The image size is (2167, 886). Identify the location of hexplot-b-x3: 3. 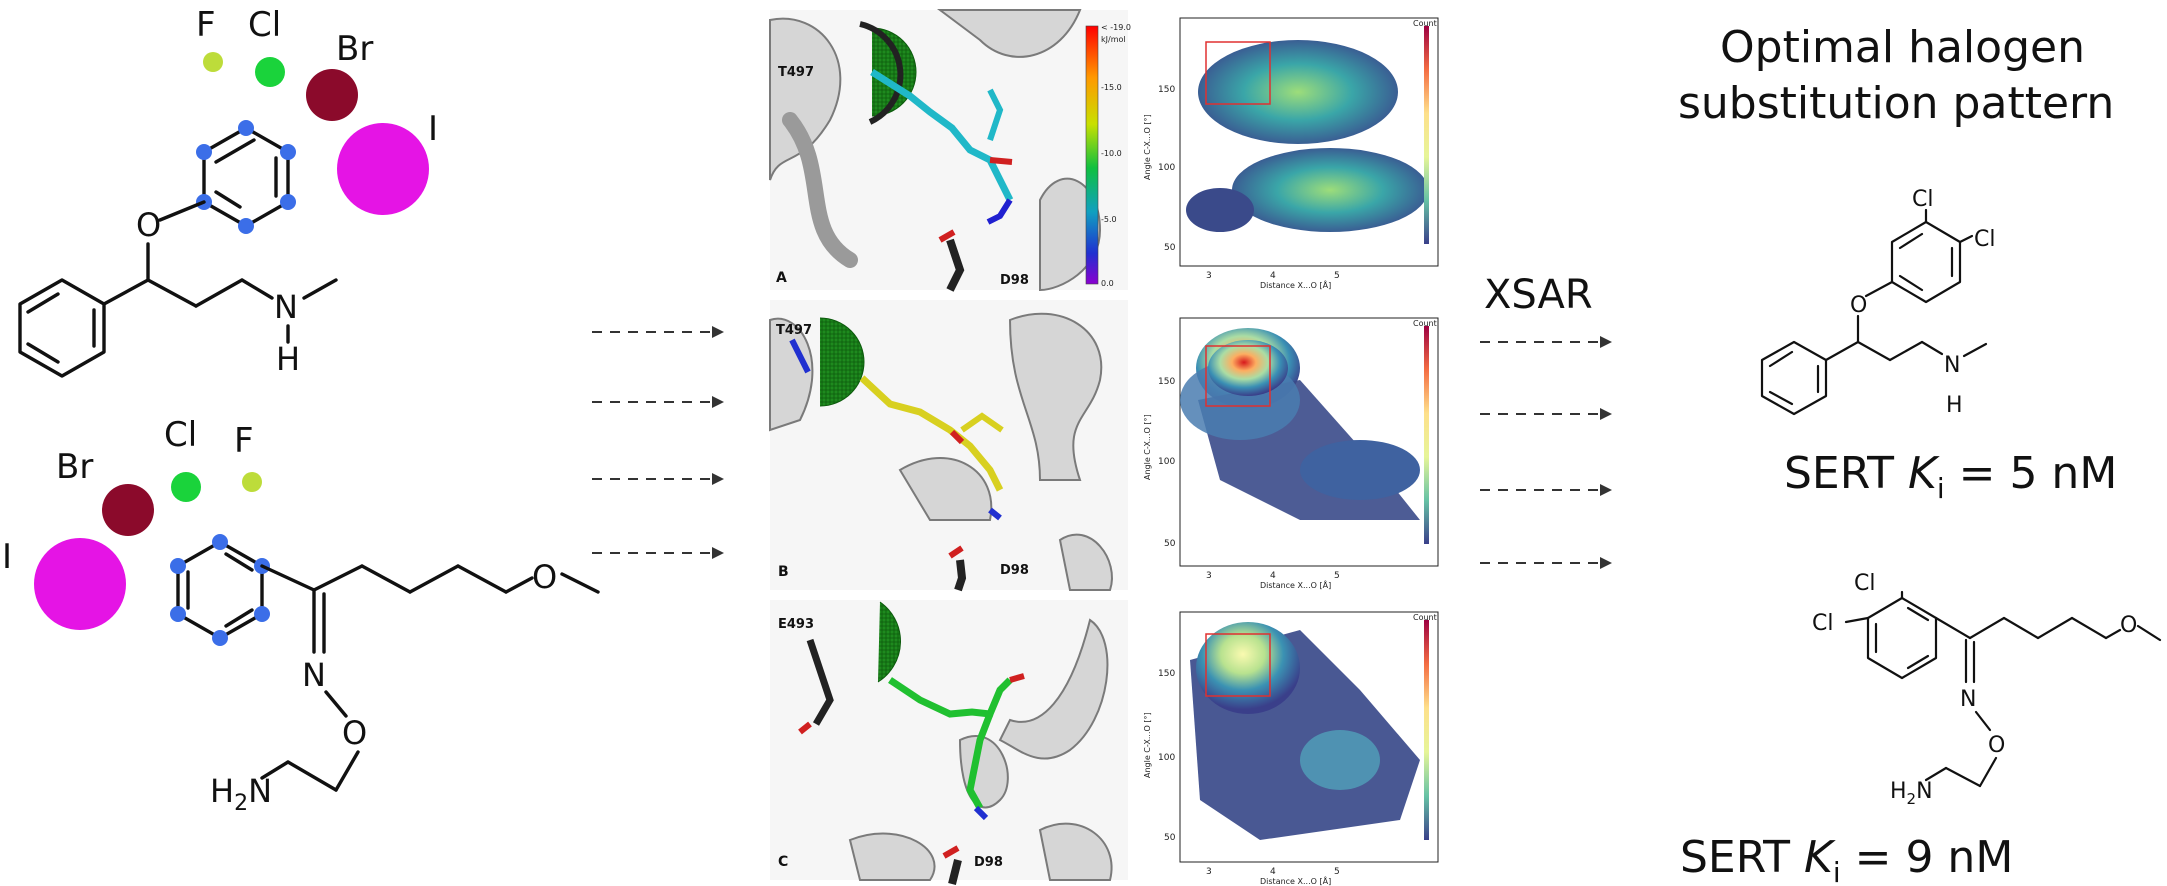
(1209, 576).